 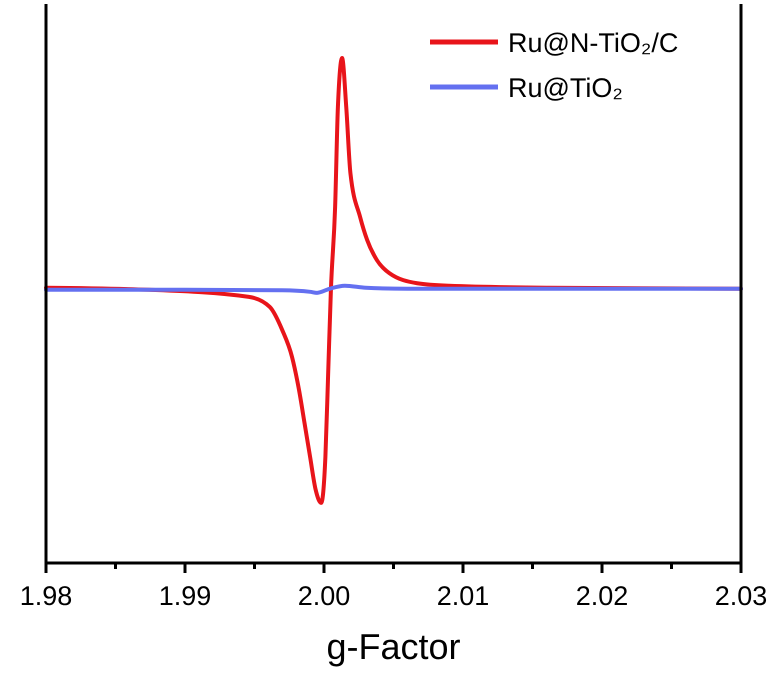 I want to click on x-tick-label: 2.02, so click(x=602, y=596).